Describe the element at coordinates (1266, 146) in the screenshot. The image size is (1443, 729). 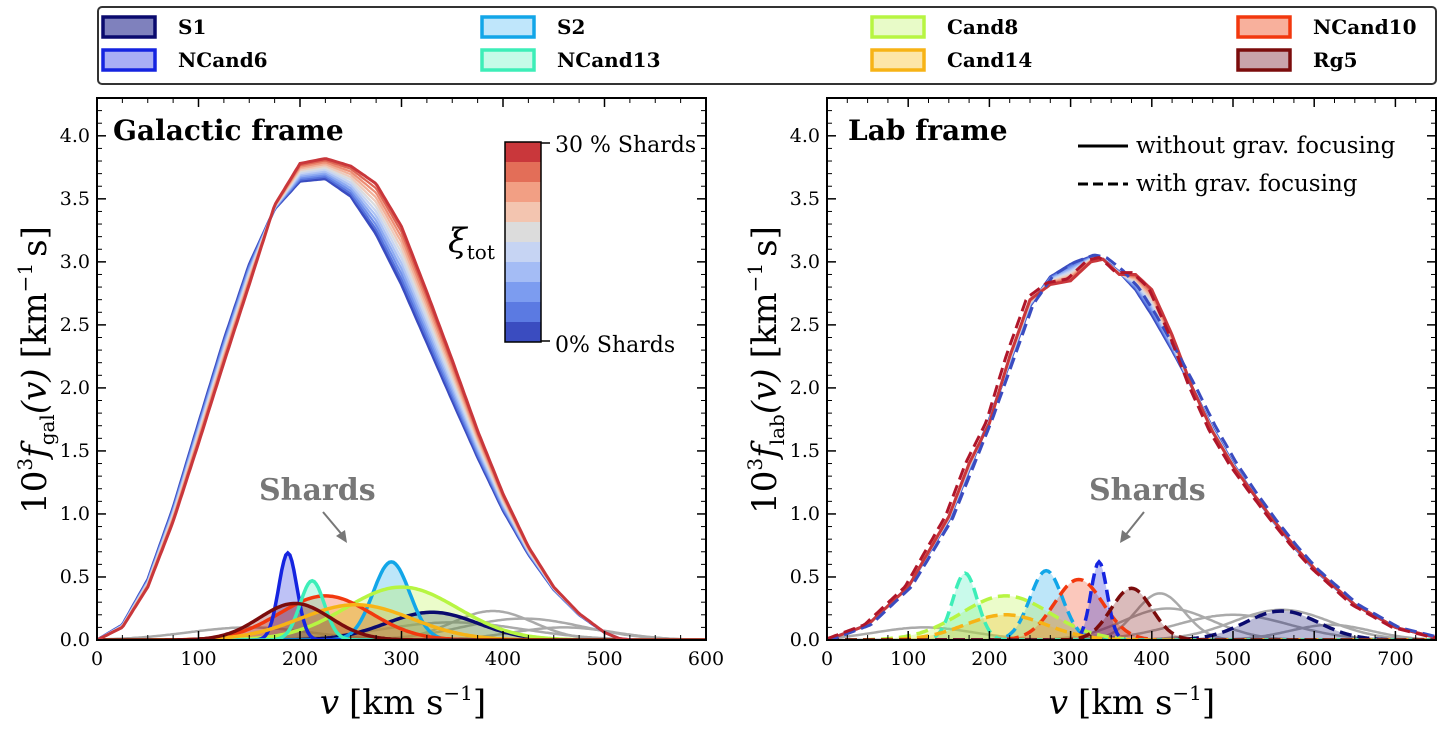
I see `solid-line-label: without grav. focusing` at that location.